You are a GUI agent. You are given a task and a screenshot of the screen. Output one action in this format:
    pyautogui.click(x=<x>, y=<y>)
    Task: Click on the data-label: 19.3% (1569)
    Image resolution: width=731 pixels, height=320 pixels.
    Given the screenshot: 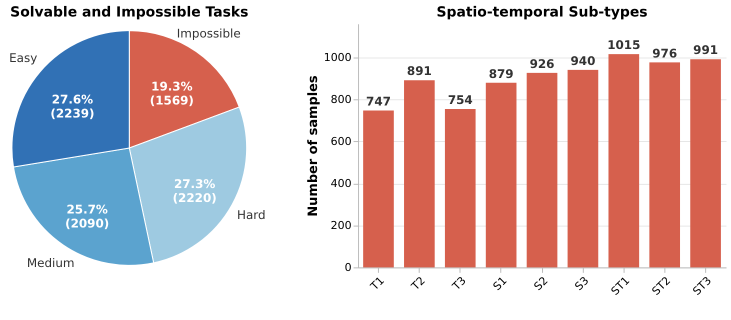 What is the action you would take?
    pyautogui.click(x=172, y=94)
    